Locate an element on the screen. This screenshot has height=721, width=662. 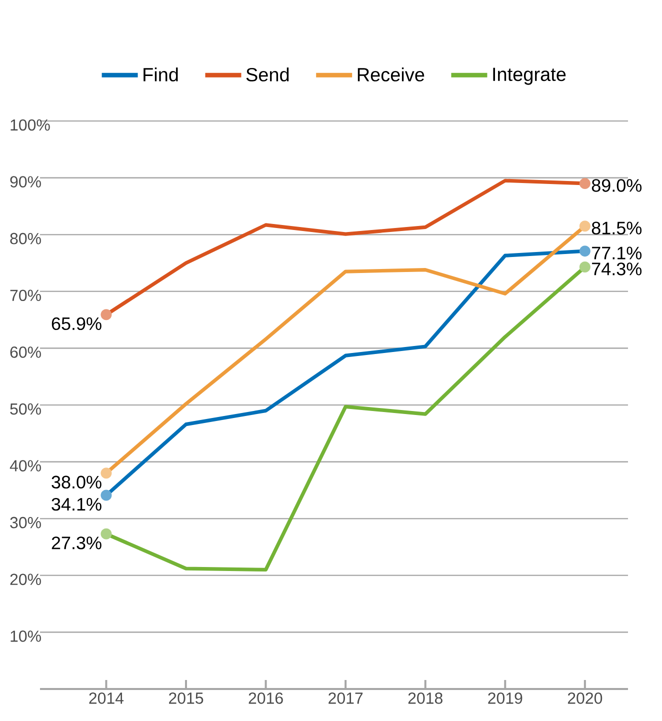
data-label: 89.0% is located at coordinates (617, 185).